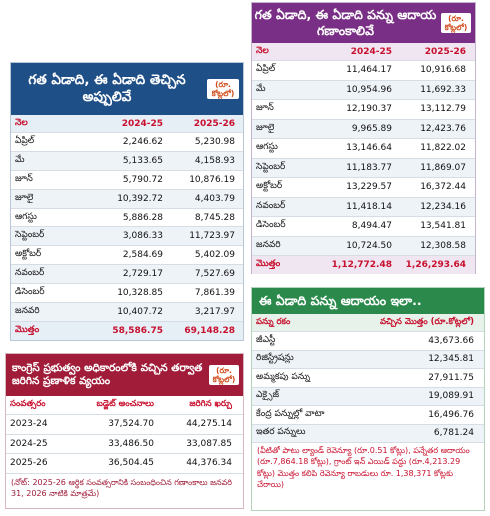 The height and width of the screenshot is (516, 490). What do you see at coordinates (127, 218) in the screenshot?
I see `table-row: ఆగస్టు 5,886.28 8,745.28` at bounding box center [127, 218].